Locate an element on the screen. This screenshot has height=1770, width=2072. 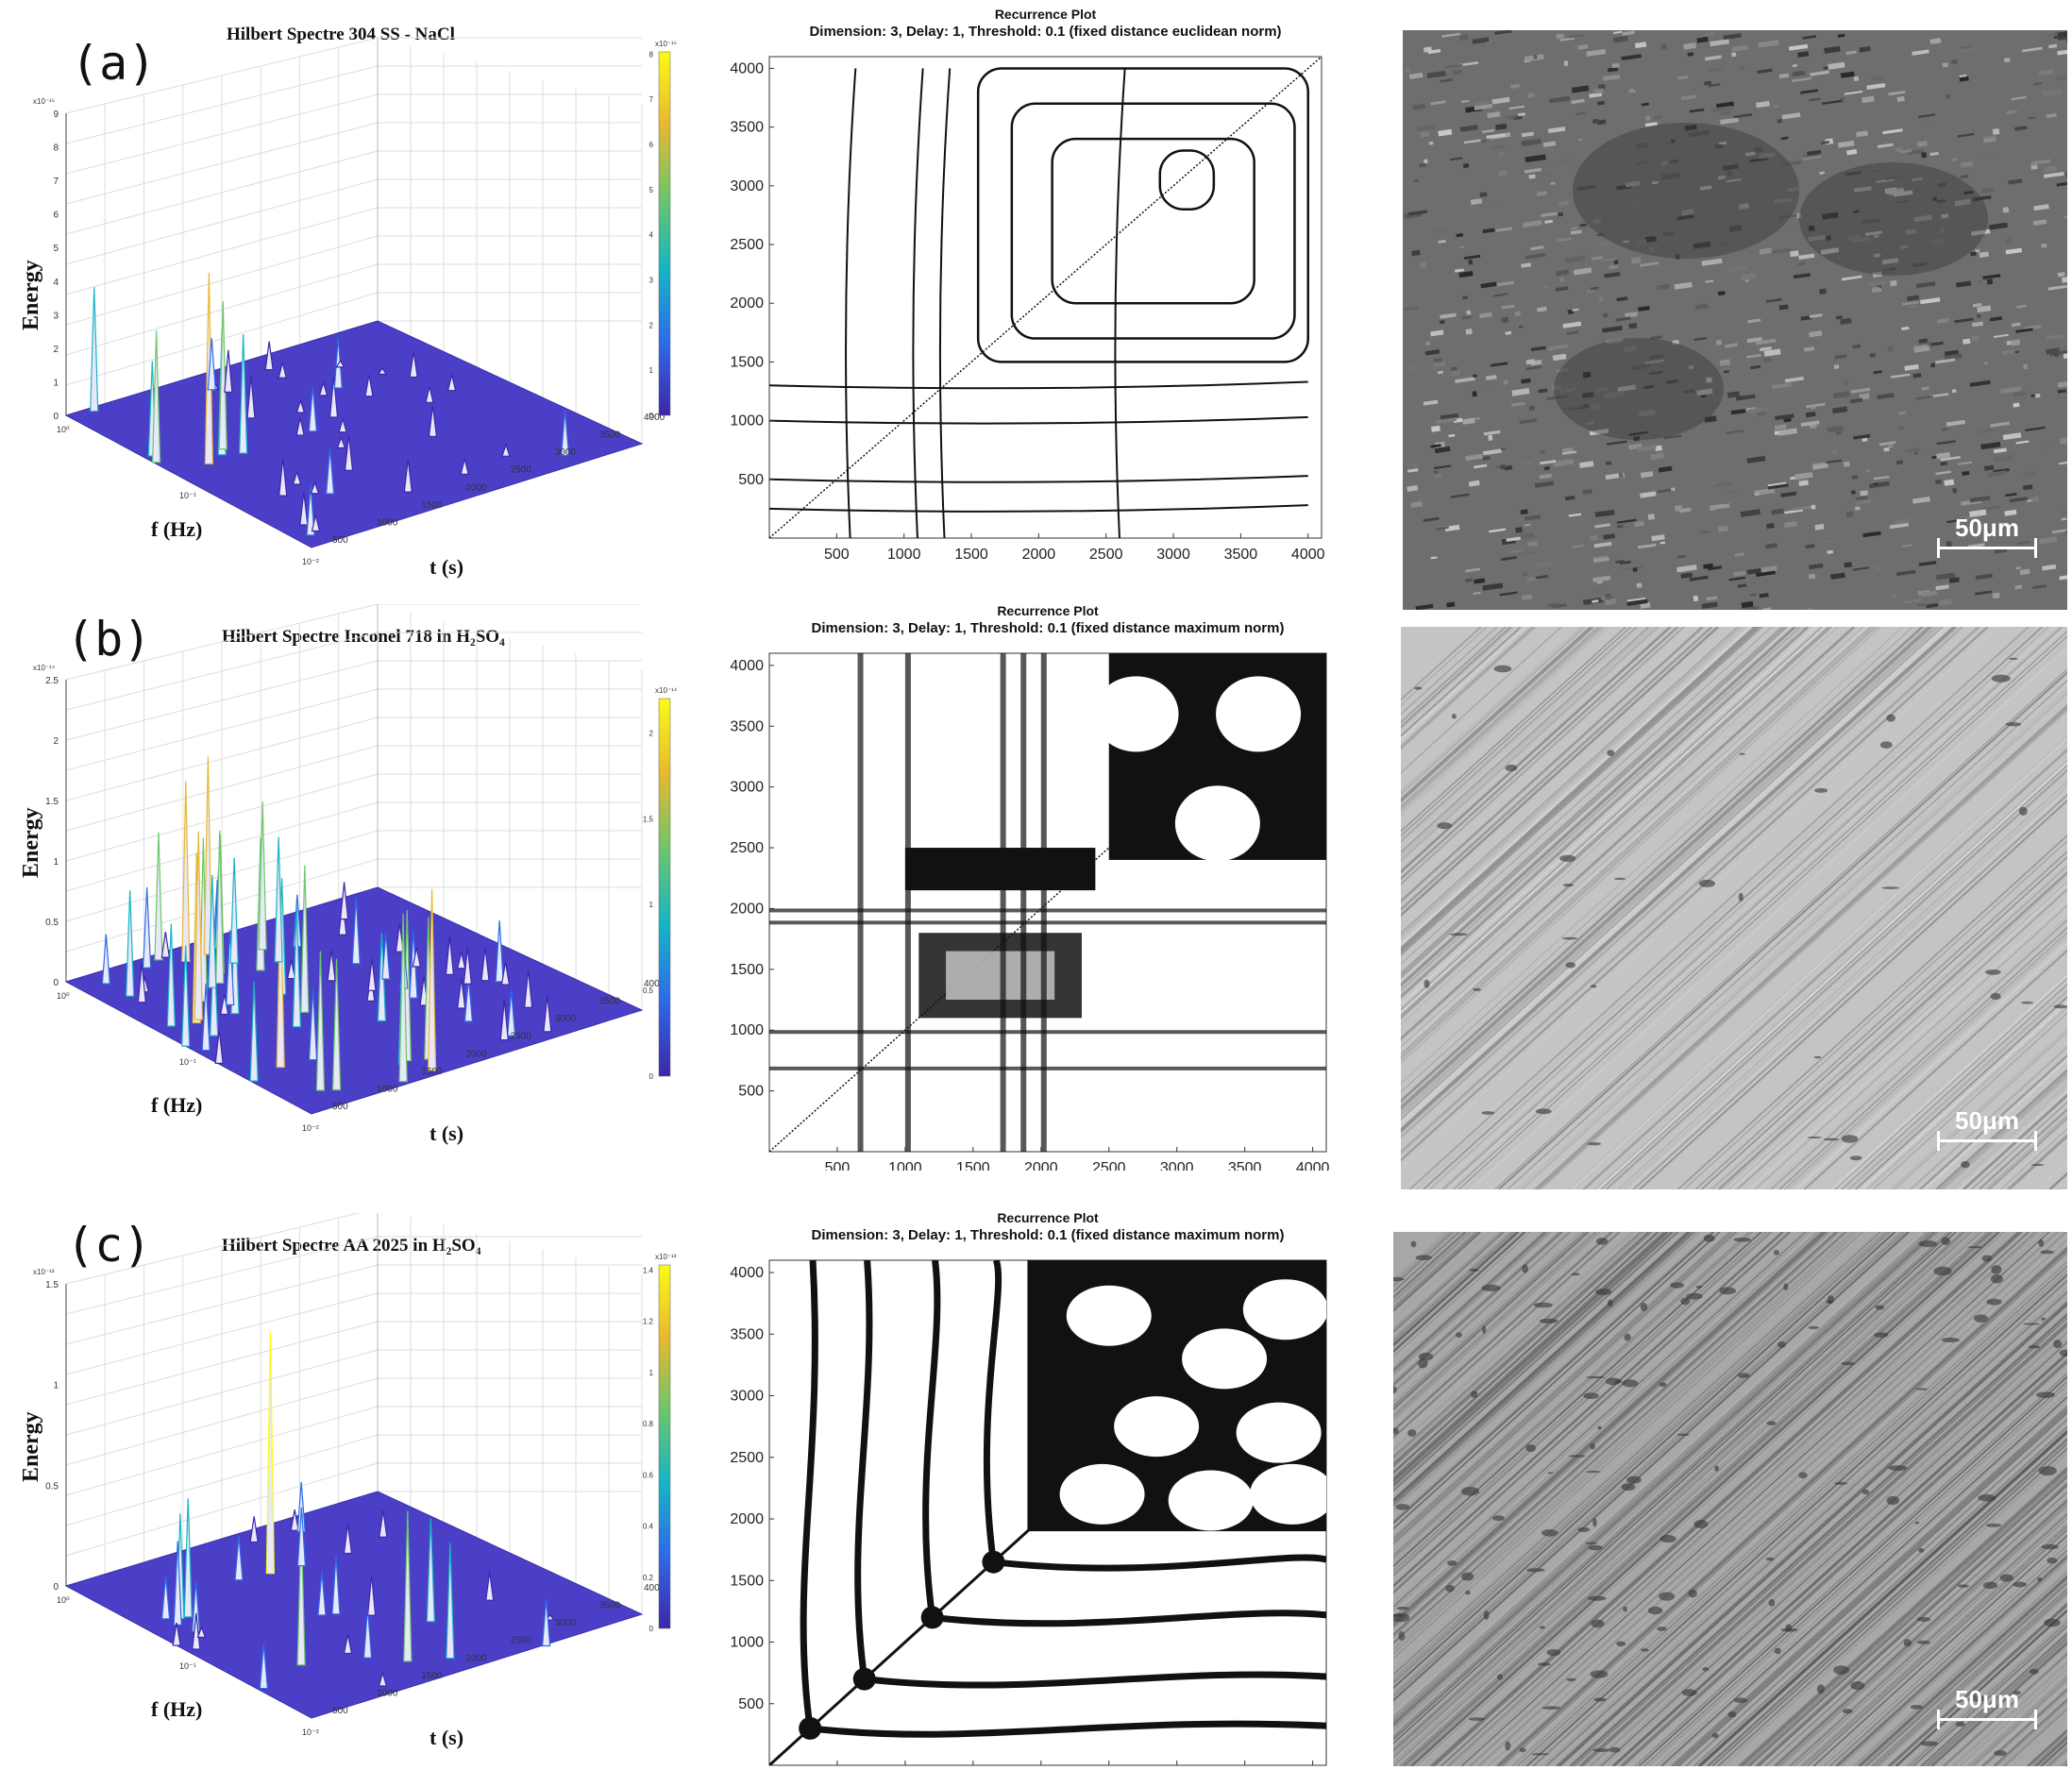
x-tick-label: 3500 is located at coordinates (1241, 555).